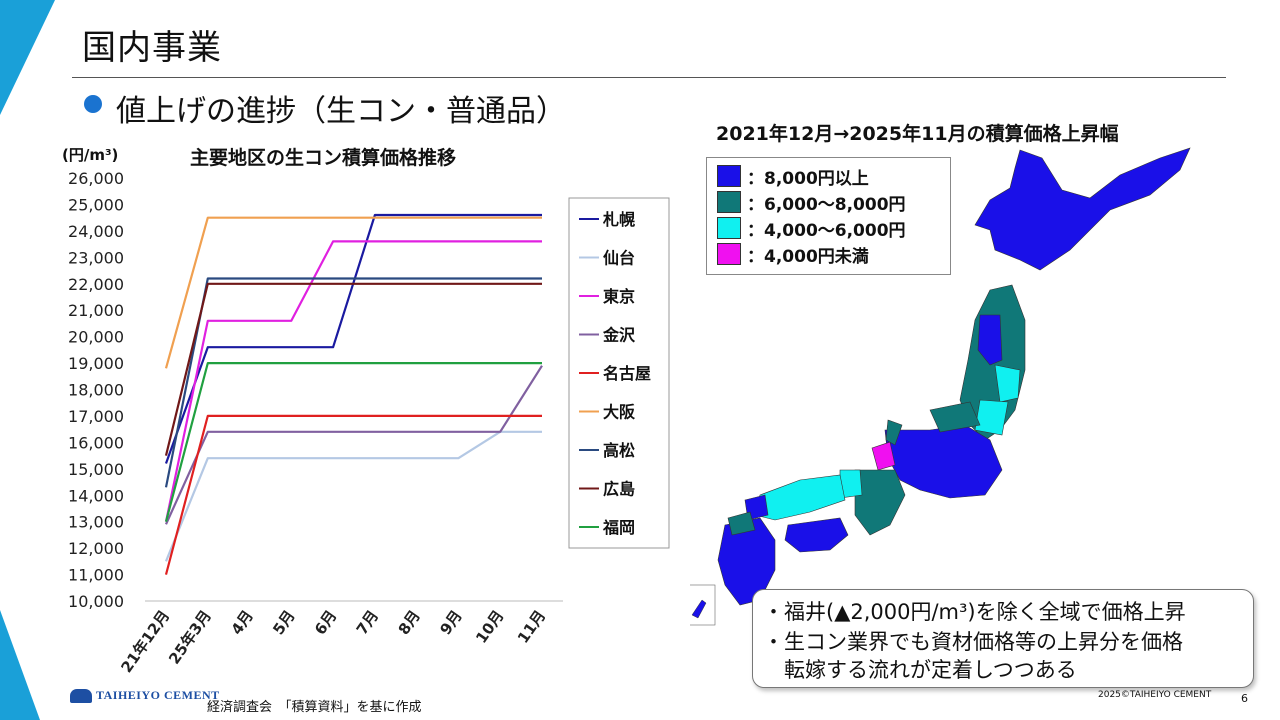 Image resolution: width=1280 pixels, height=720 pixels. What do you see at coordinates (96, 363) in the screenshot?
I see `y-tick-label: 19,000` at bounding box center [96, 363].